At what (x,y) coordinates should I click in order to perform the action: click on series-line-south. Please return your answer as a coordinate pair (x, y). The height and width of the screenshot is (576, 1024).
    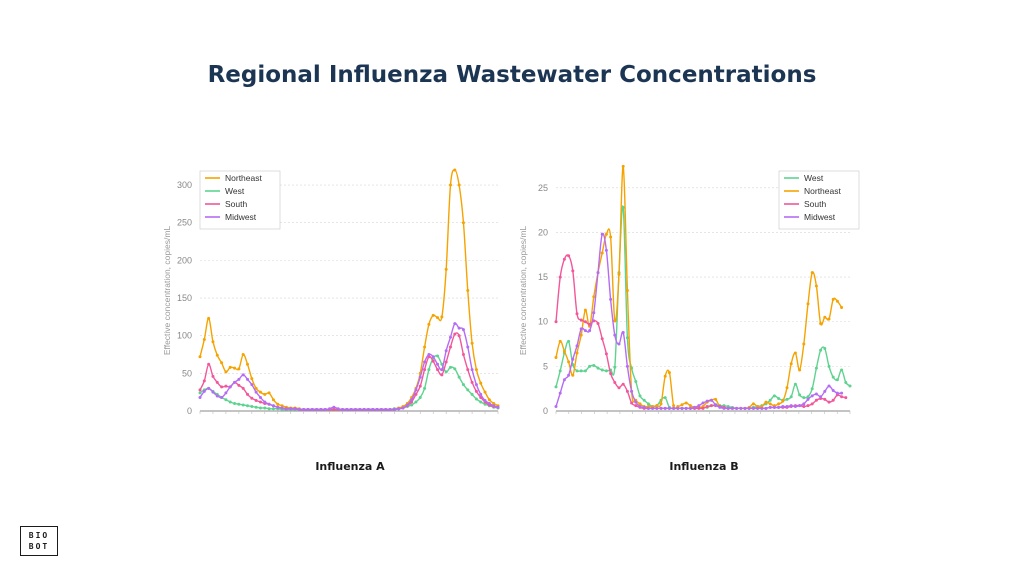
    Looking at the image, I should click on (349, 371).